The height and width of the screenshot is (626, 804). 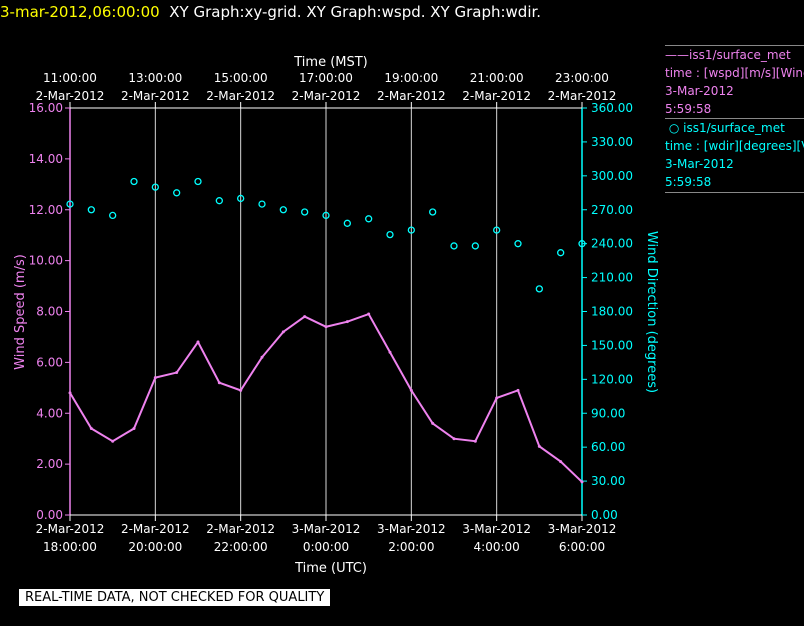 What do you see at coordinates (49, 464) in the screenshot?
I see `left-tick-label: 2.00` at bounding box center [49, 464].